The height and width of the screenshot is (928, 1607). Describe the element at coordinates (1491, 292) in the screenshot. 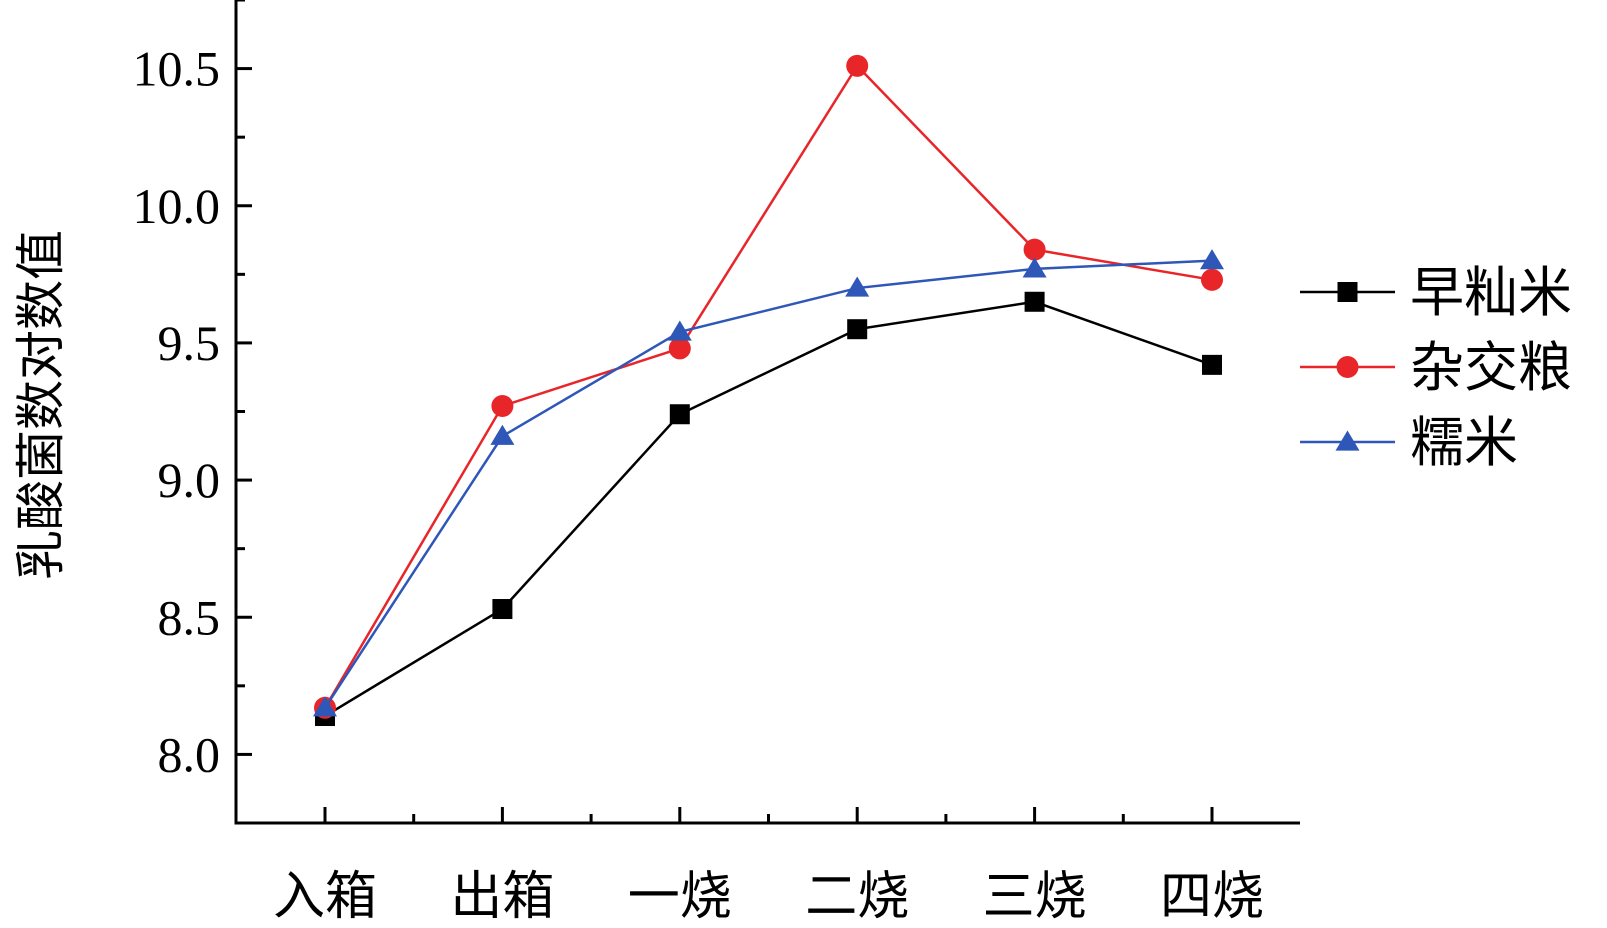

I see `legend-label: 早籼米` at that location.